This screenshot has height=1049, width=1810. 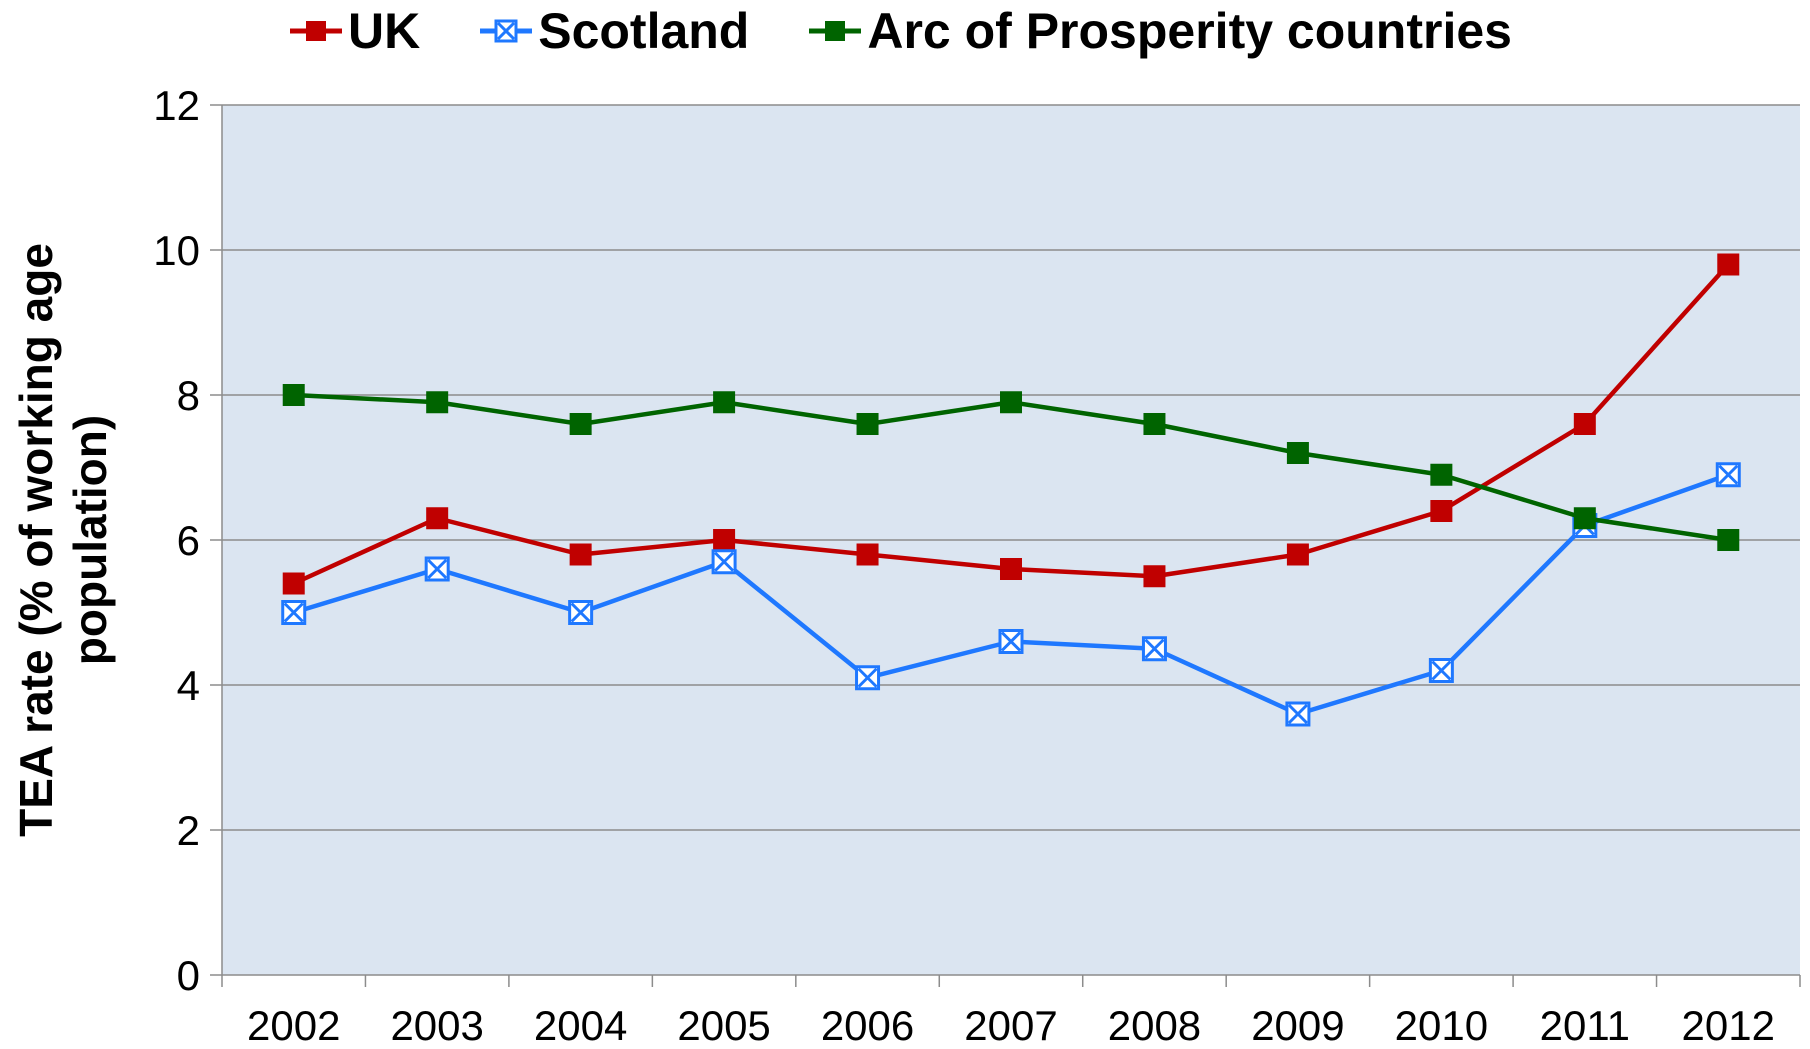 I want to click on y-axis-label: TEA rate (% of working agepopulation), so click(x=63, y=540).